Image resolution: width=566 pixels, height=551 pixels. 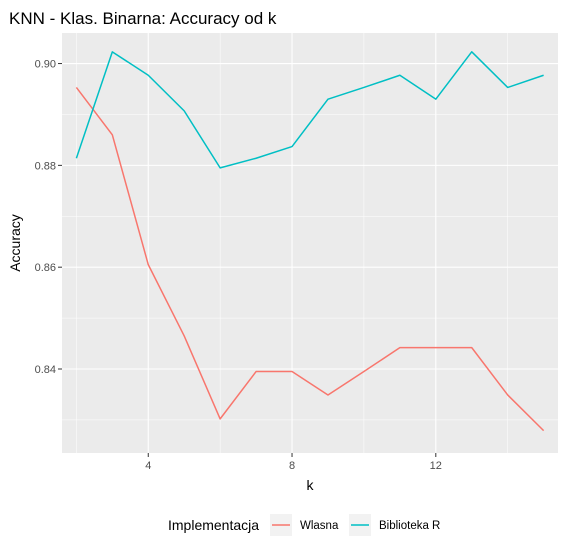 I want to click on y-axis-ticks: 0.84 0.86 0.88 0.90, so click(x=48, y=217).